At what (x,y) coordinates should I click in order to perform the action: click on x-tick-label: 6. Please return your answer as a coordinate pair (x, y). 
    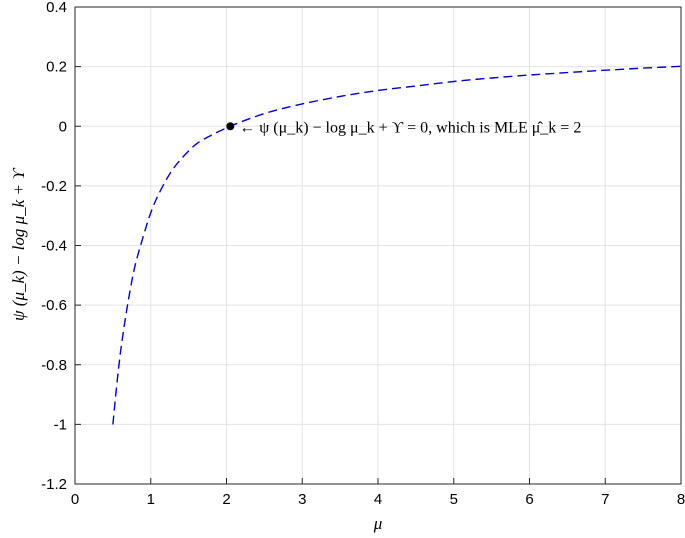
    Looking at the image, I should click on (529, 499).